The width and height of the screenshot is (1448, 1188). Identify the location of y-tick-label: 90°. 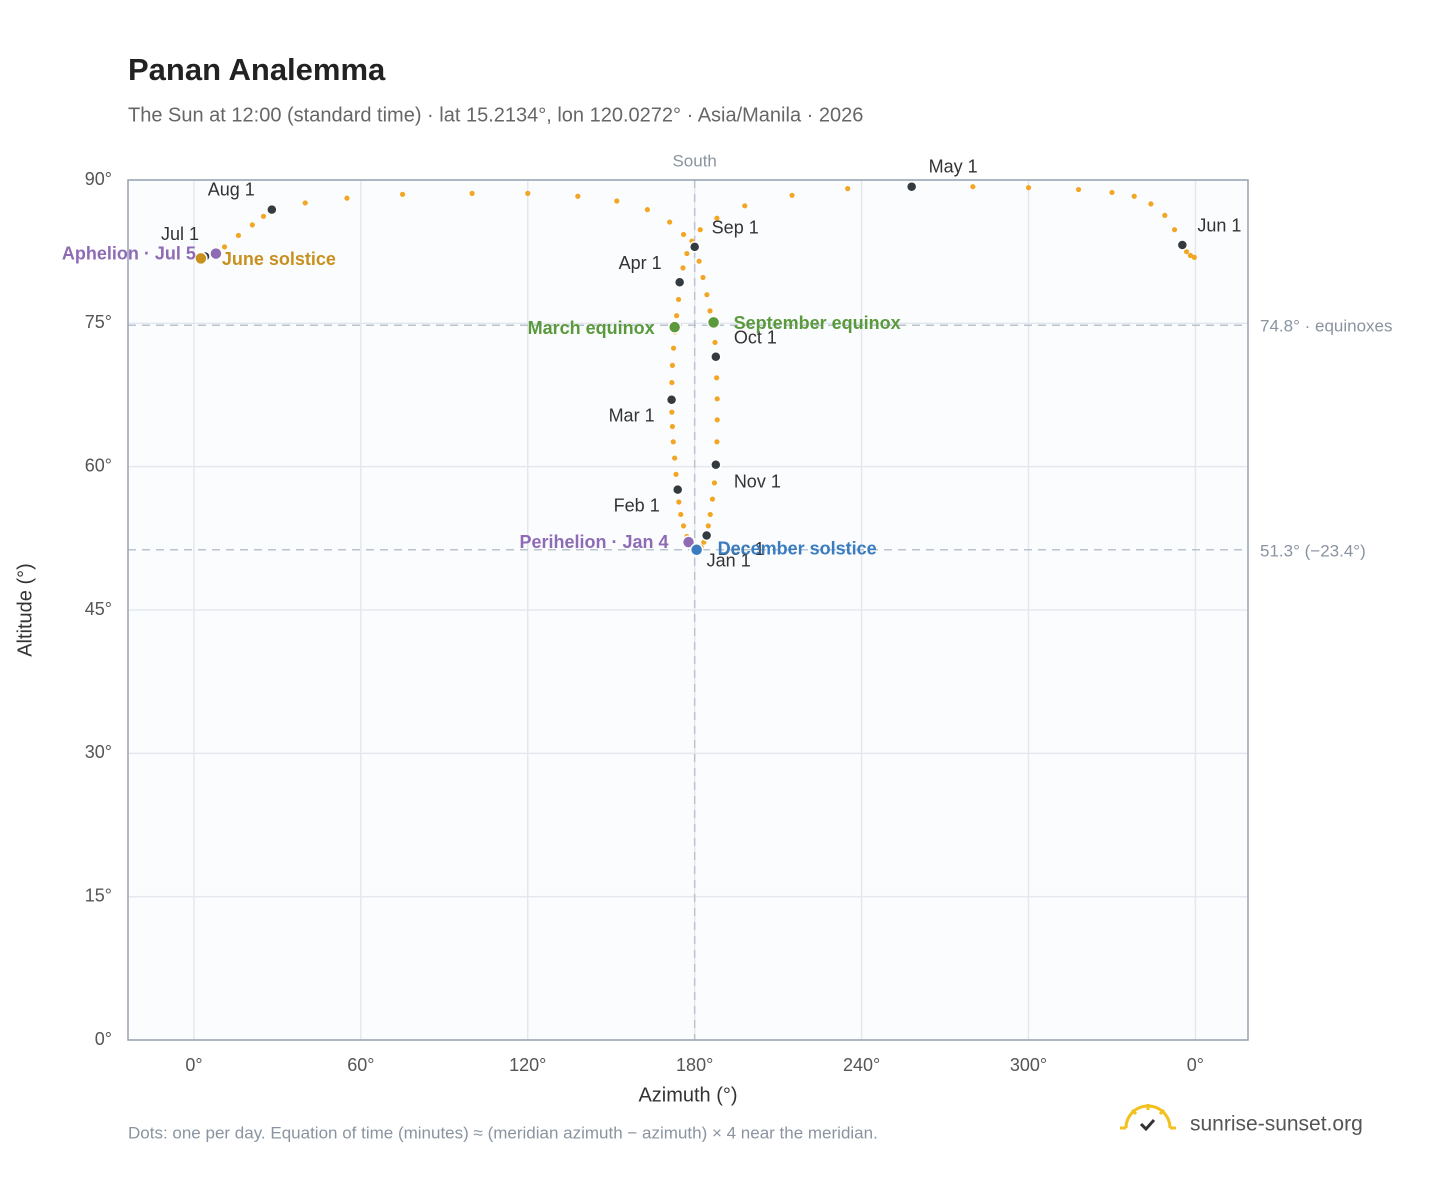
(98, 179).